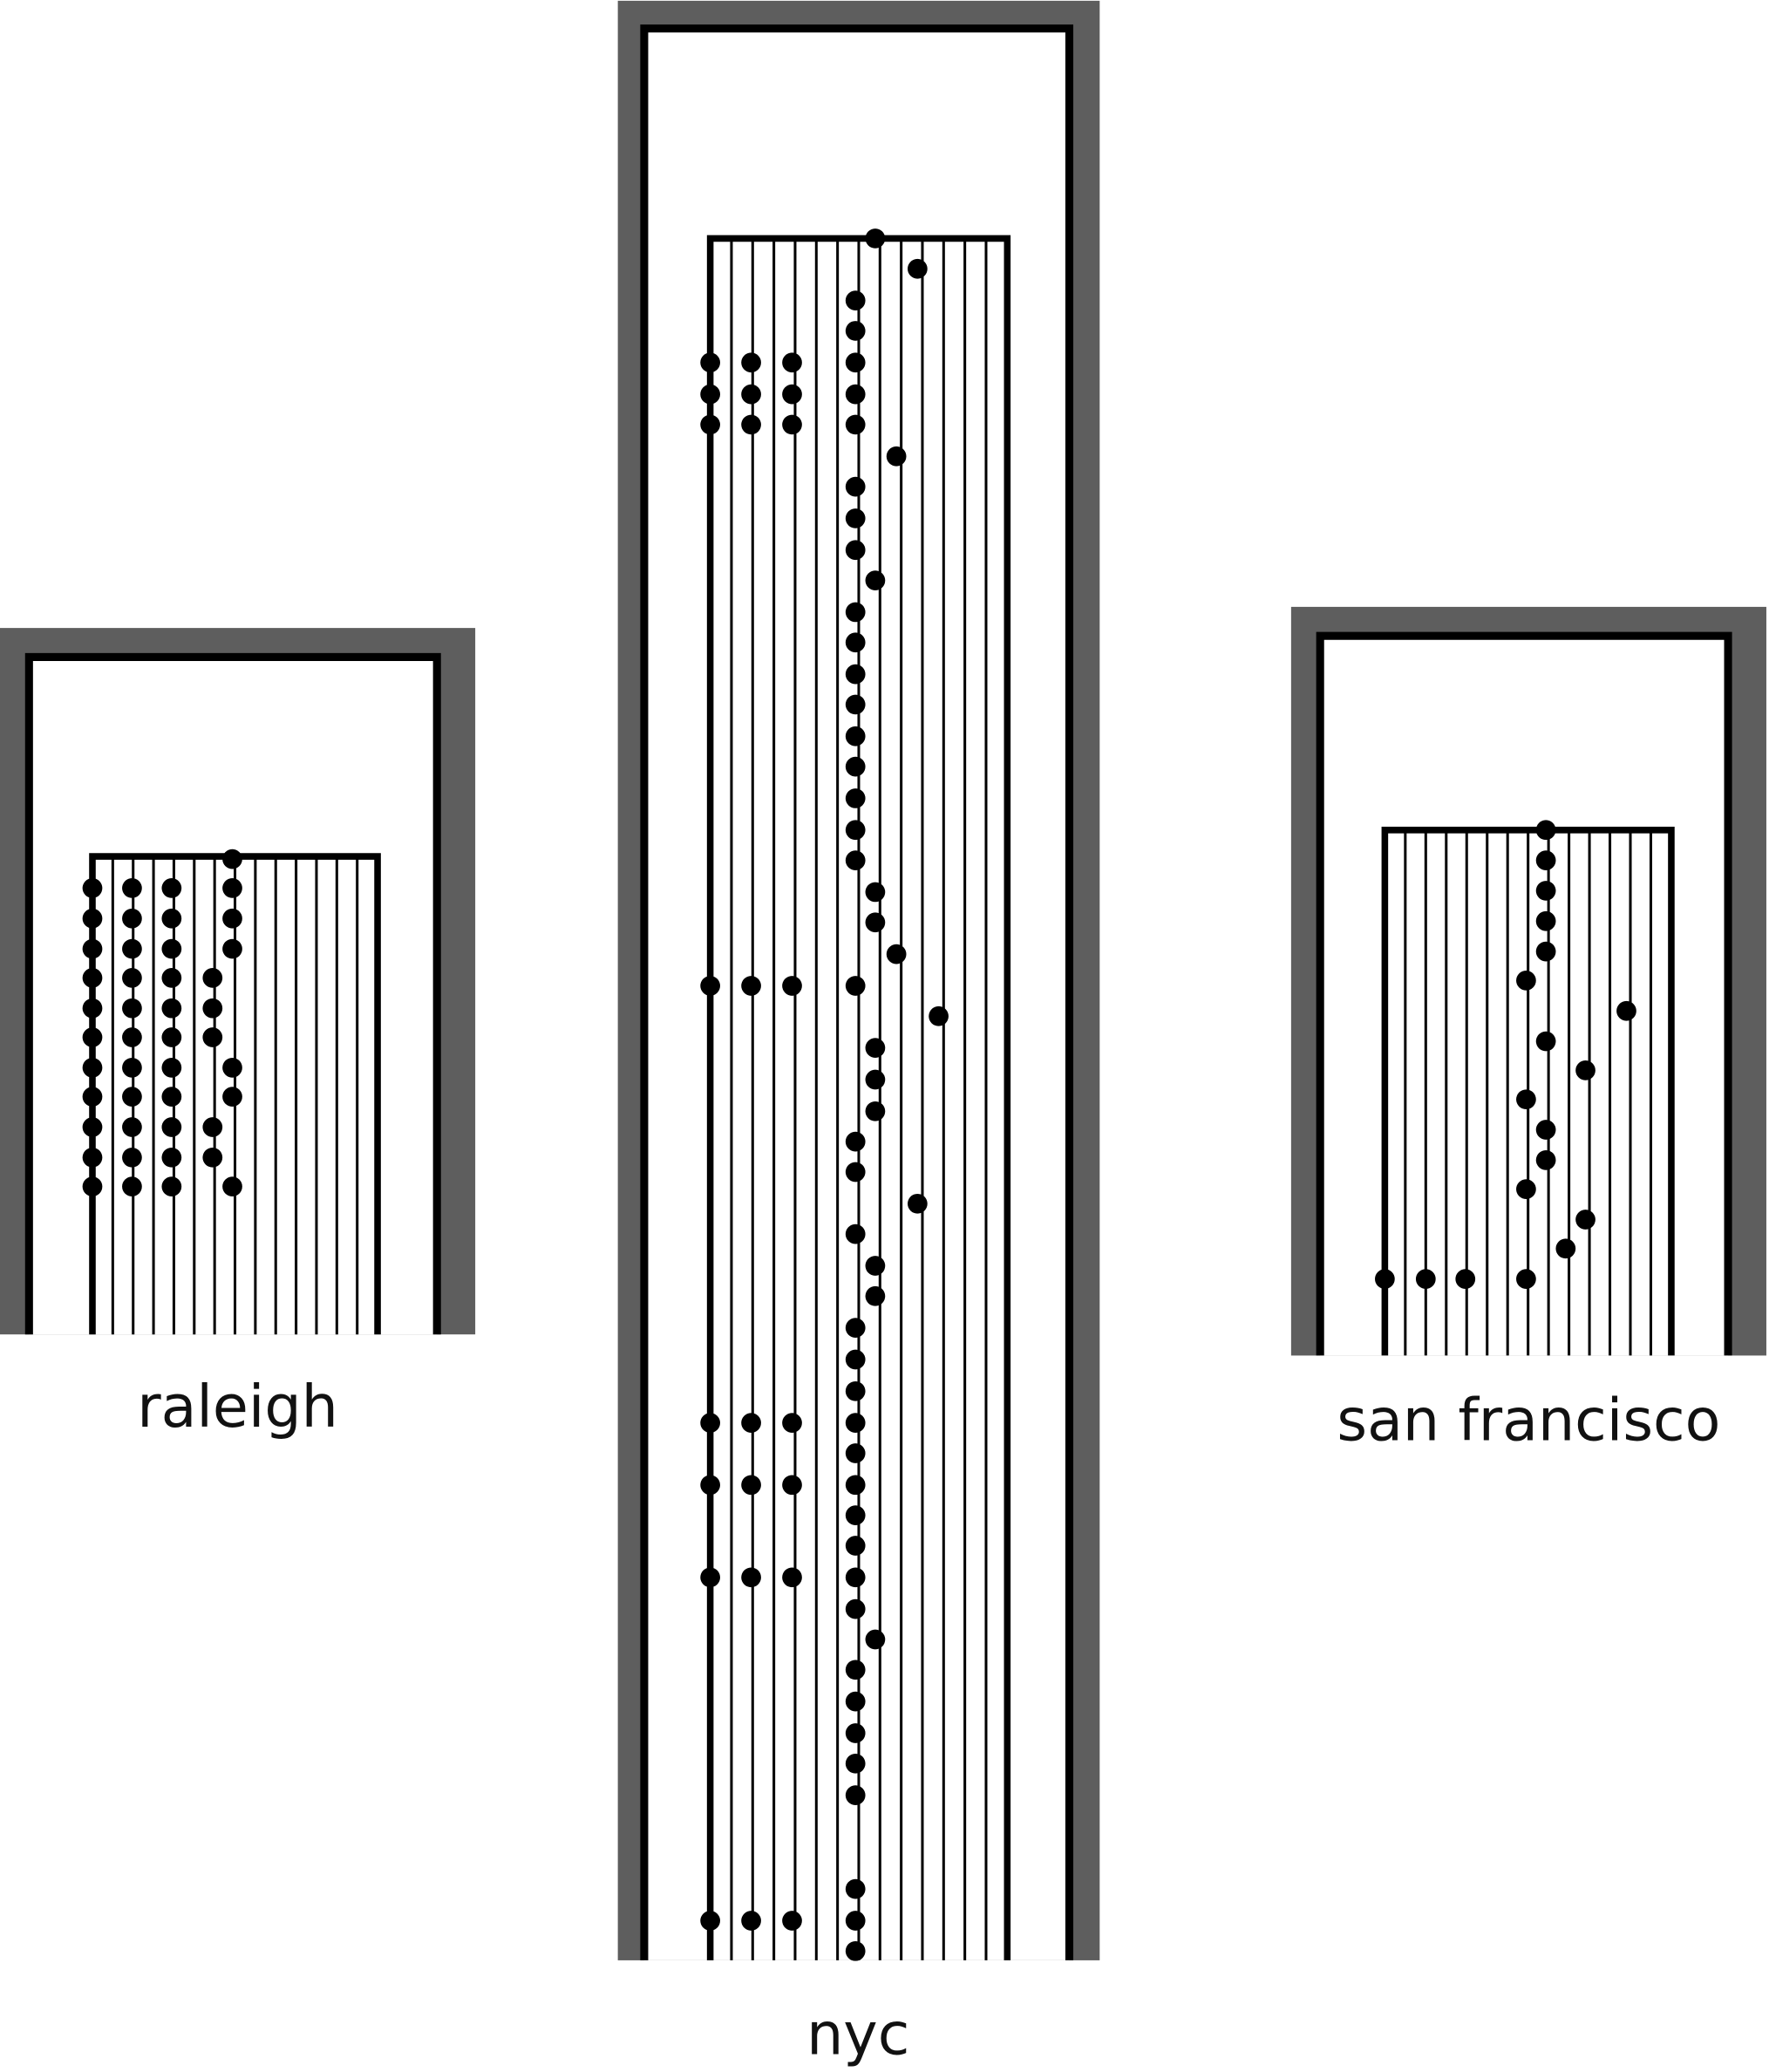 The width and height of the screenshot is (1769, 2072). I want to click on building-label: nyc, so click(858, 2034).